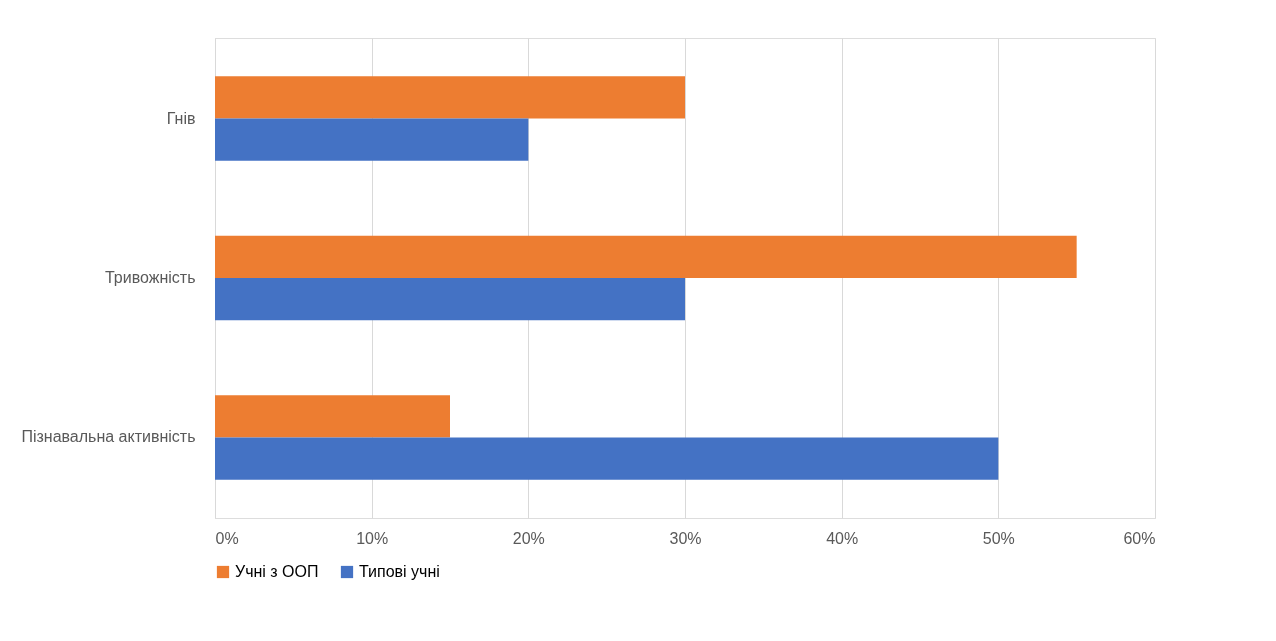 Image resolution: width=1276 pixels, height=641 pixels. Describe the element at coordinates (372, 538) in the screenshot. I see `x-tick-label: 10%` at that location.